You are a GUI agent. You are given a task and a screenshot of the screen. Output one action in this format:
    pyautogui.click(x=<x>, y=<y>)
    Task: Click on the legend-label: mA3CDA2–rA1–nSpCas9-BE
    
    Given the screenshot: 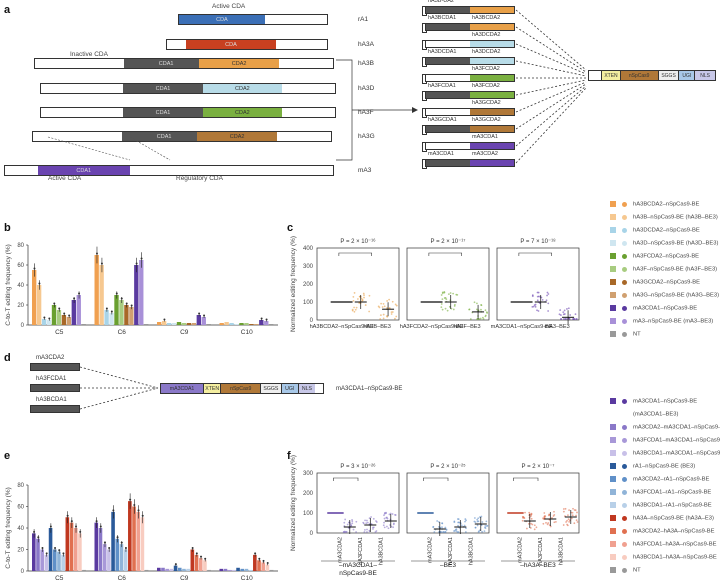 What is the action you would take?
    pyautogui.click(x=671, y=479)
    